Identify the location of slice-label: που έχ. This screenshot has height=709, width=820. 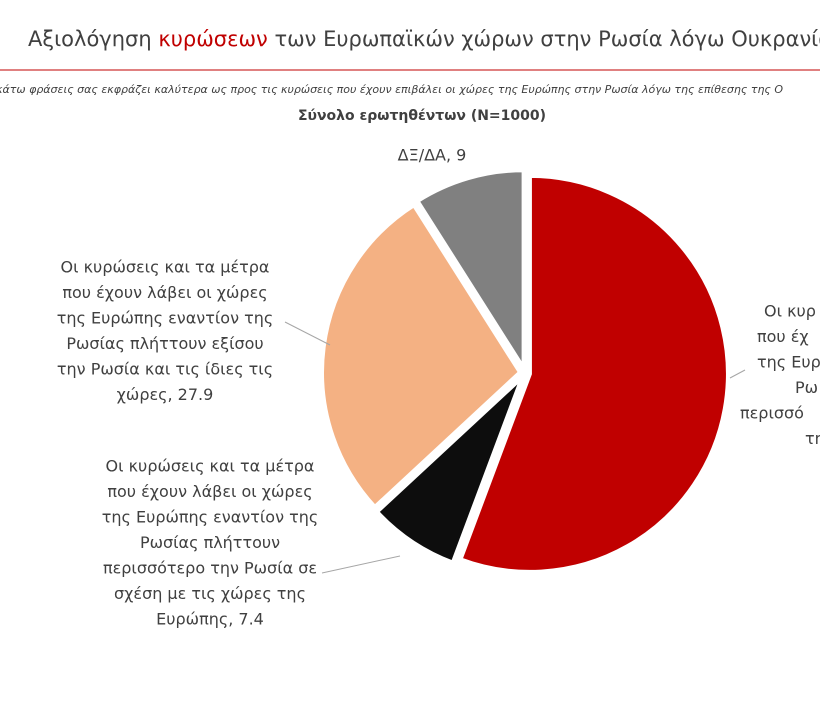
(783, 336).